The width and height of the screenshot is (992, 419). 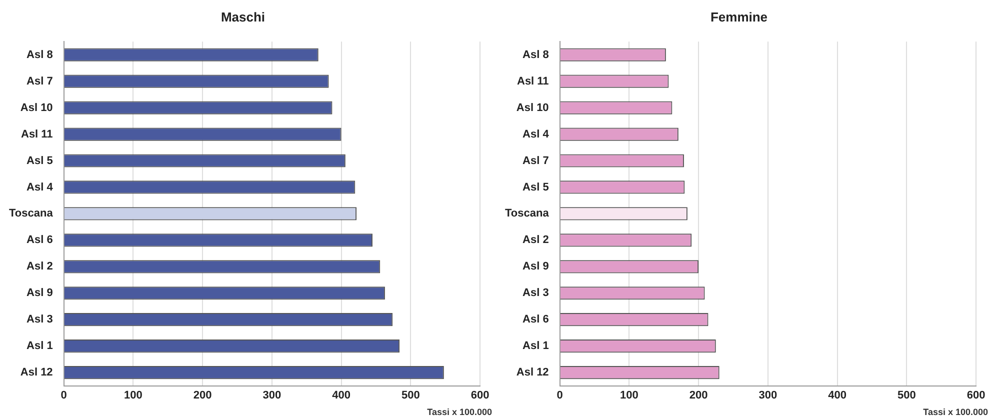 What do you see at coordinates (243, 16) in the screenshot?
I see `chart-title: Maschi` at bounding box center [243, 16].